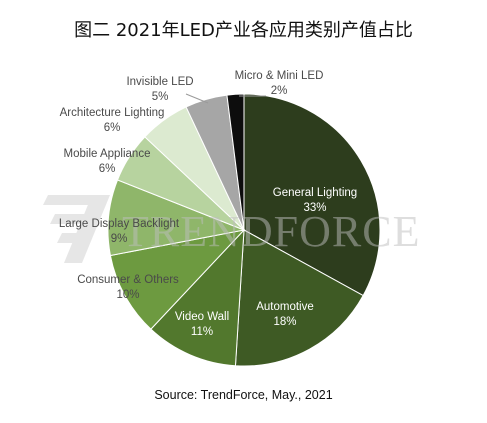  I want to click on slice-label-micro-mini-led: Micro & Mini LED, so click(279, 76).